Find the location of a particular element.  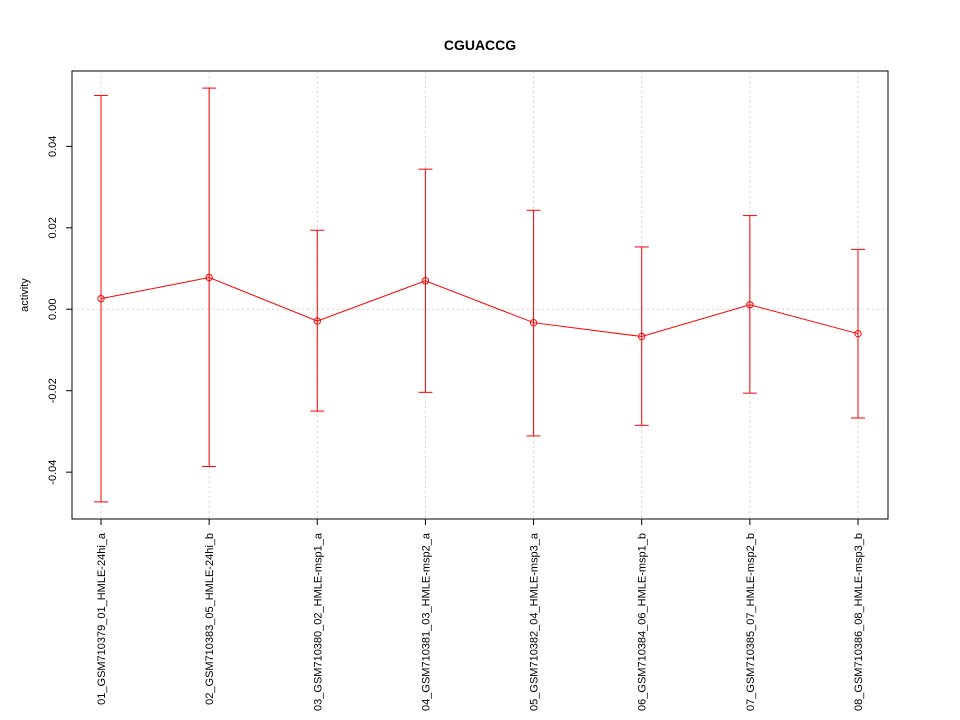

x-tick-label: 05_GSM710382_04_HMLE-msp3_a is located at coordinates (535, 621).